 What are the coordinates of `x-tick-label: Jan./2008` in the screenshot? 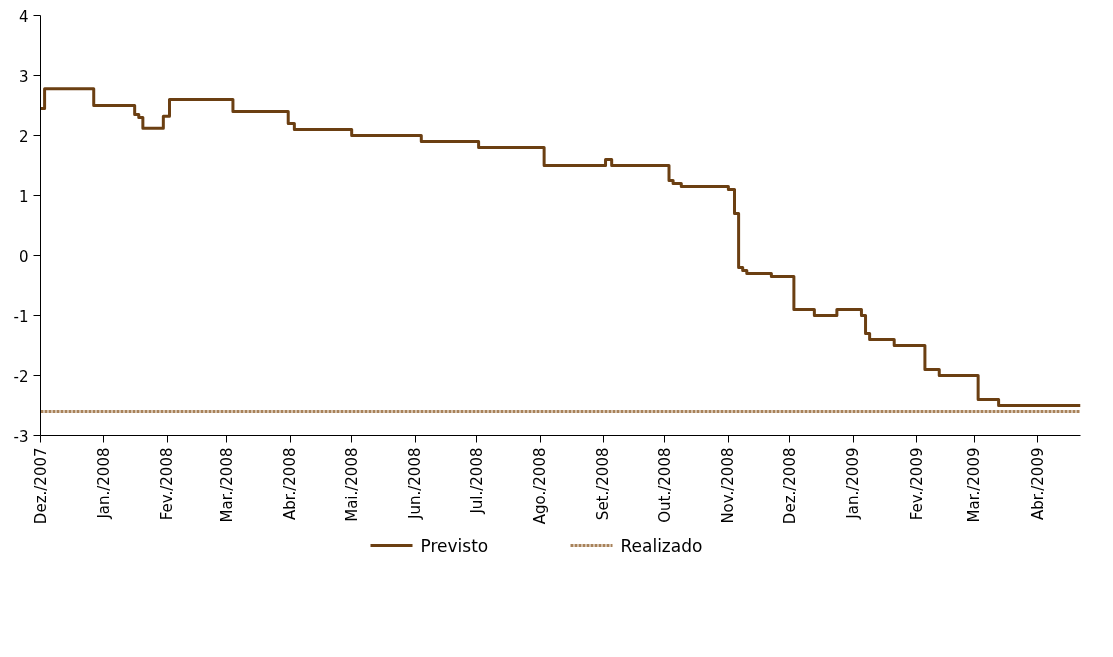 It's located at (103, 483).